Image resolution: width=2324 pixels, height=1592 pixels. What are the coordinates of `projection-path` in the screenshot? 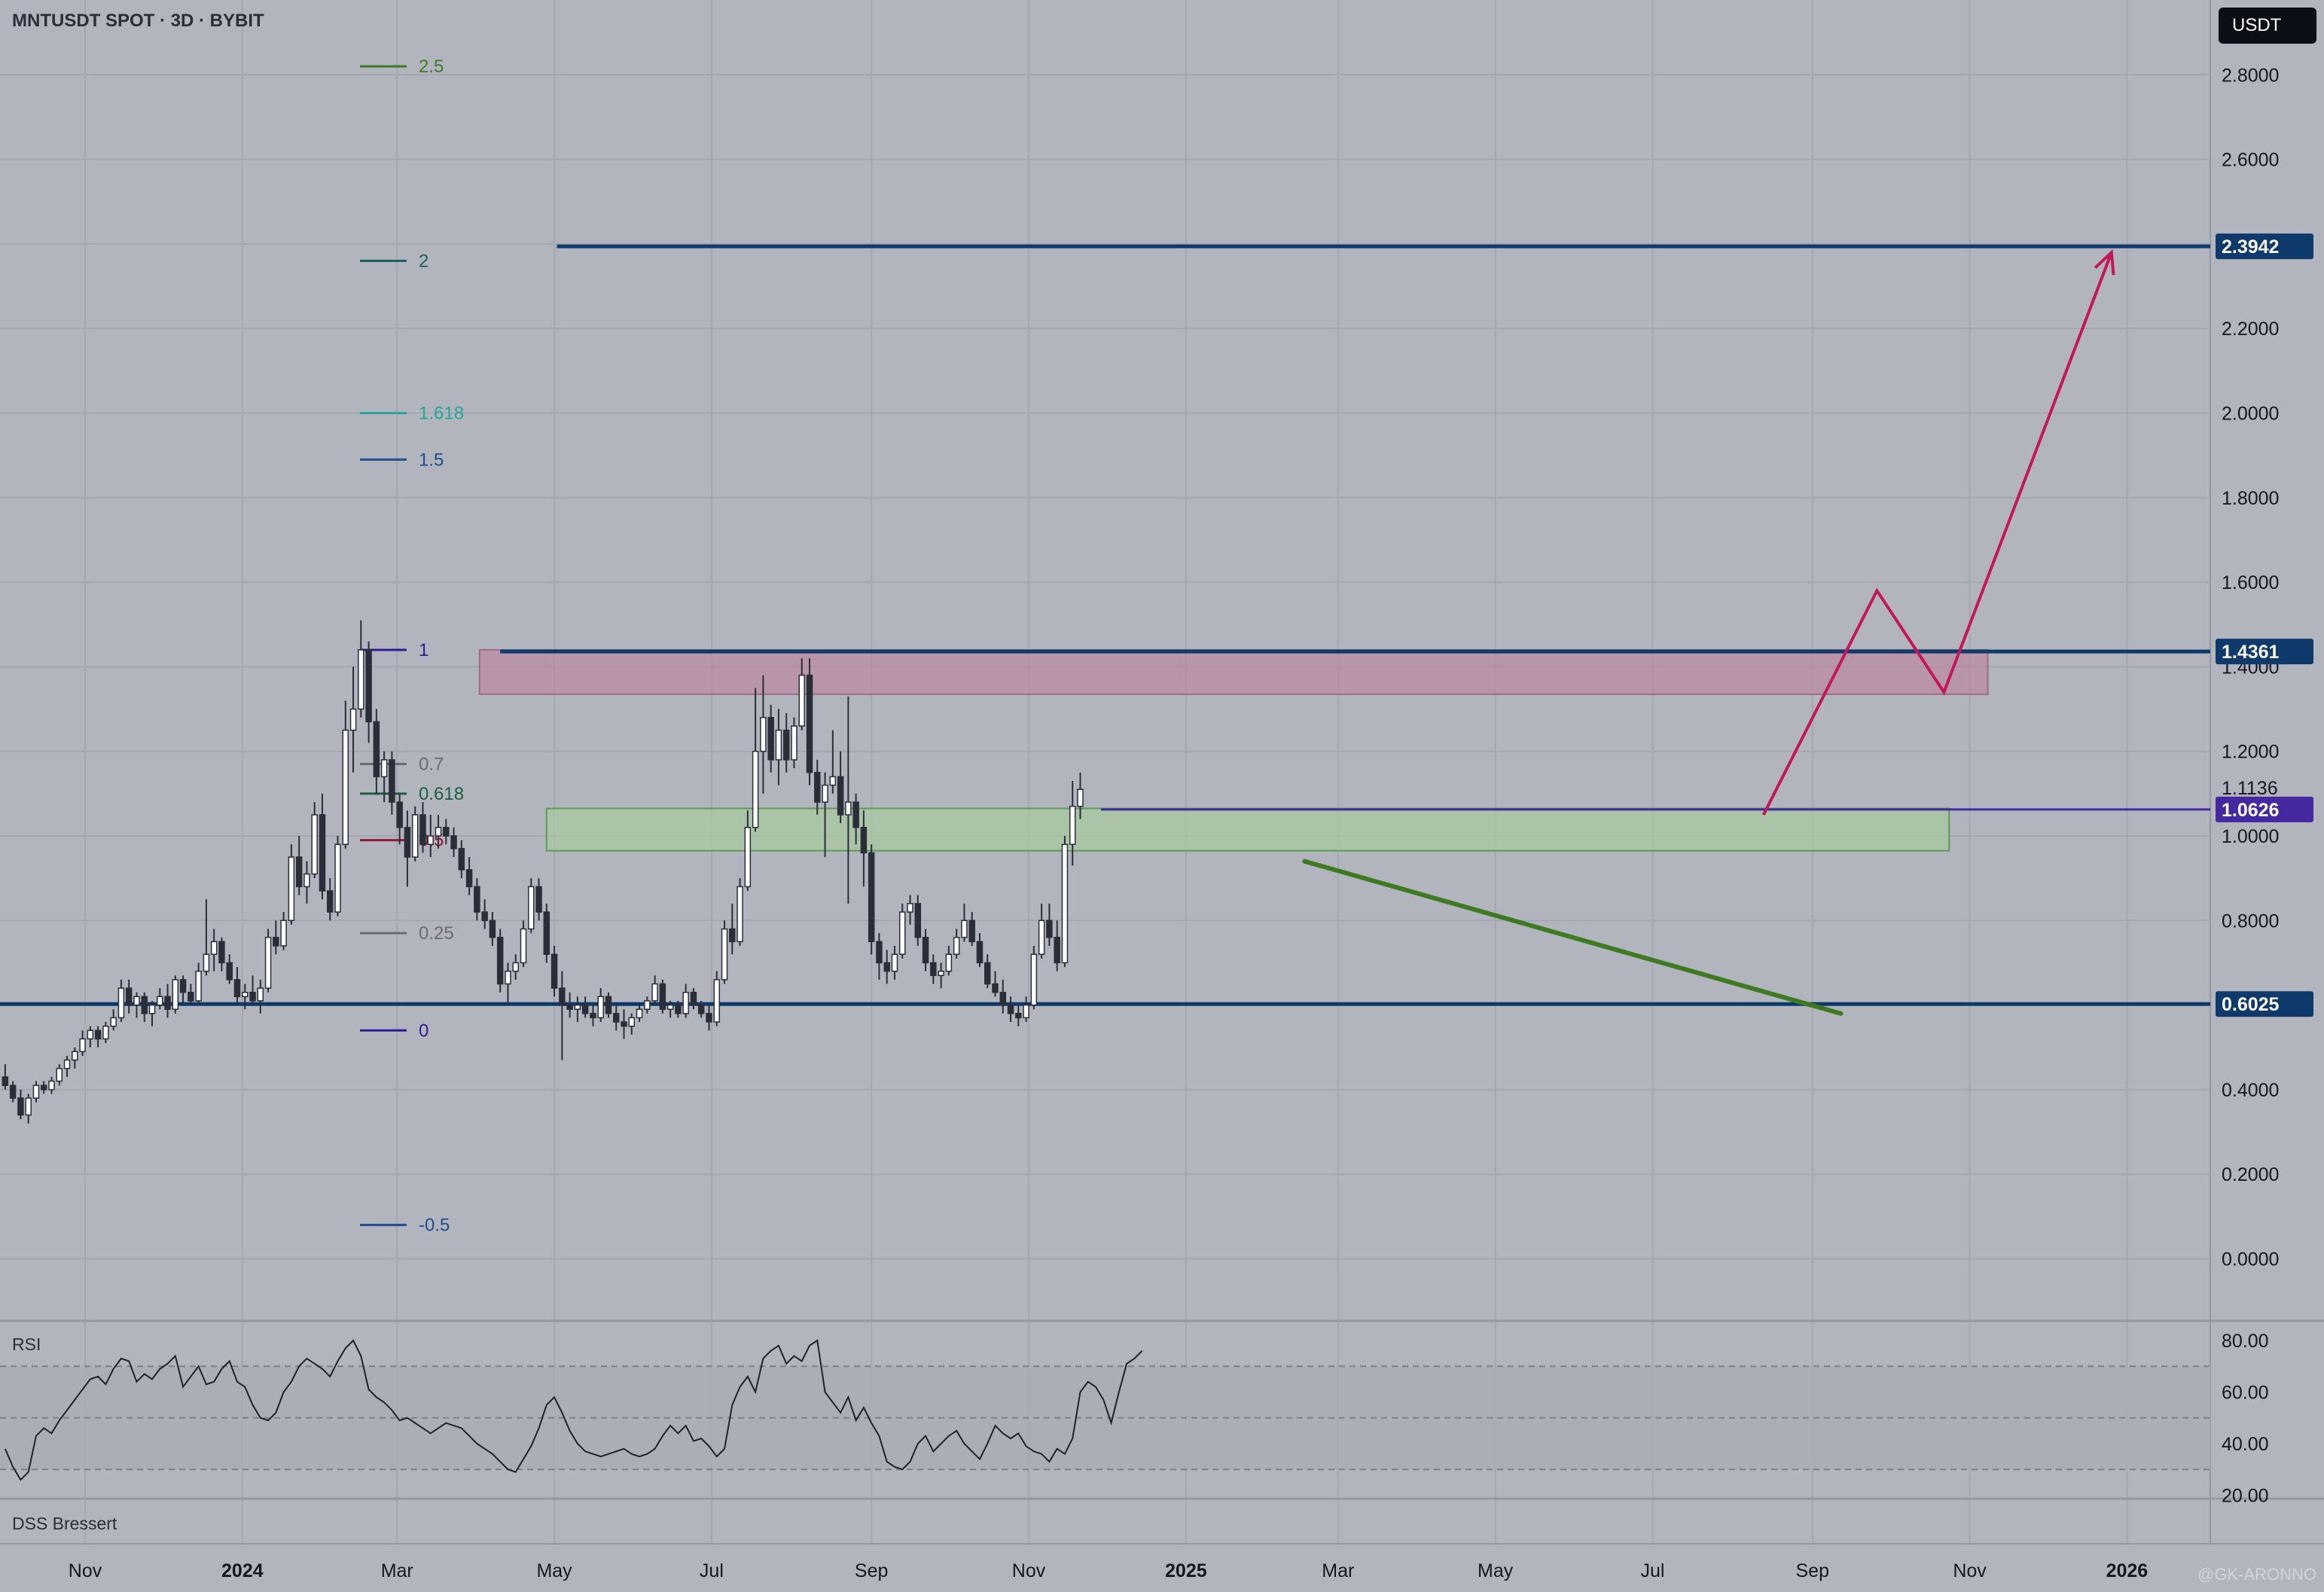 It's located at (1937, 534).